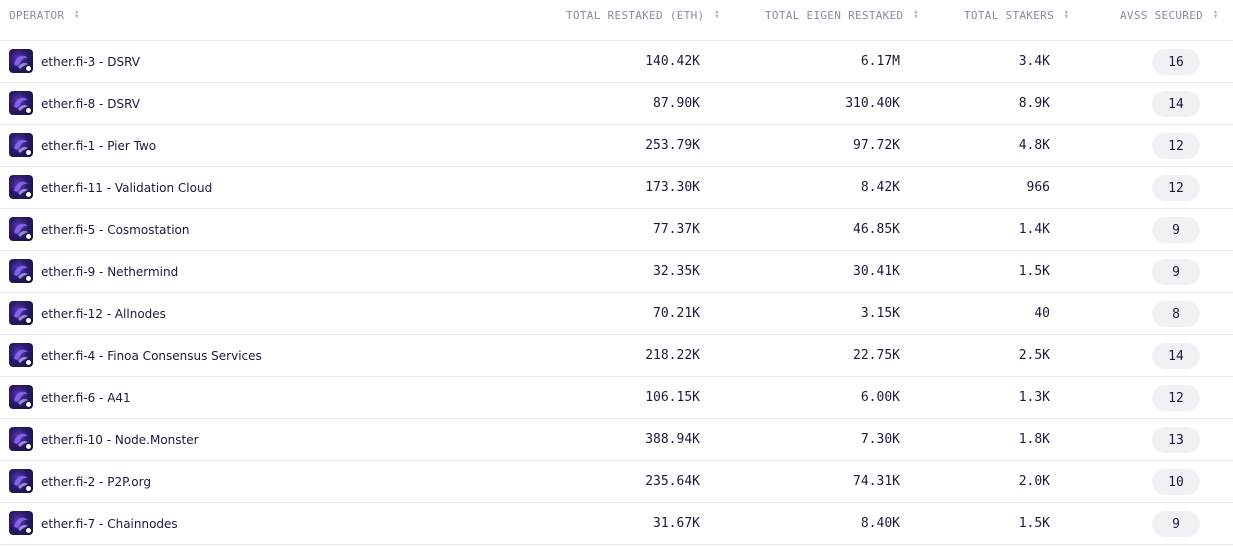 This screenshot has height=547, width=1233. Describe the element at coordinates (880, 187) in the screenshot. I see `total-eigen-restaked-value: 8.42K` at that location.